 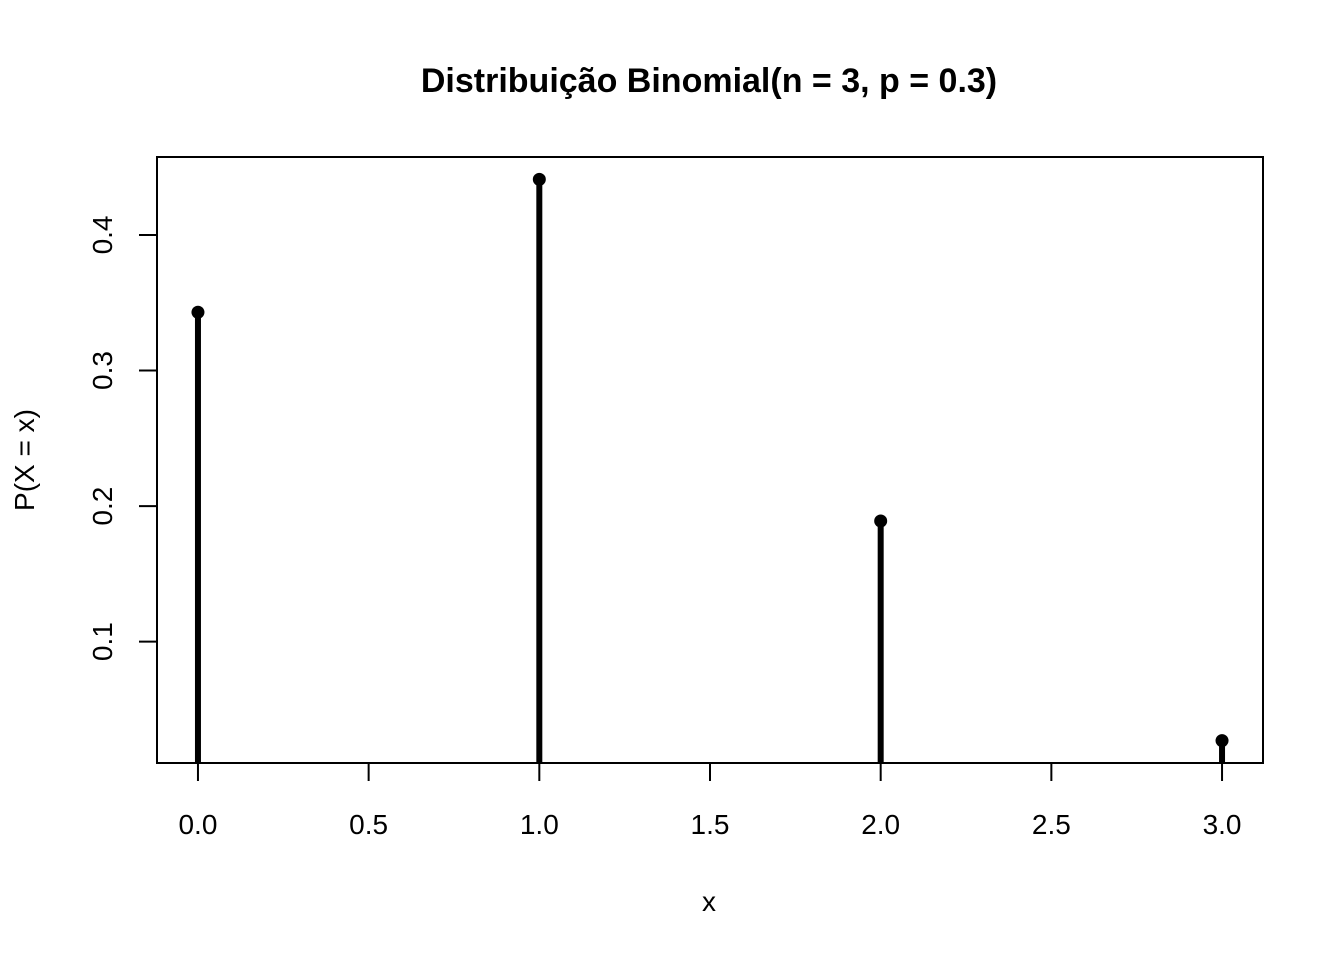 I want to click on x-tick-label: 1.0, so click(x=539, y=824).